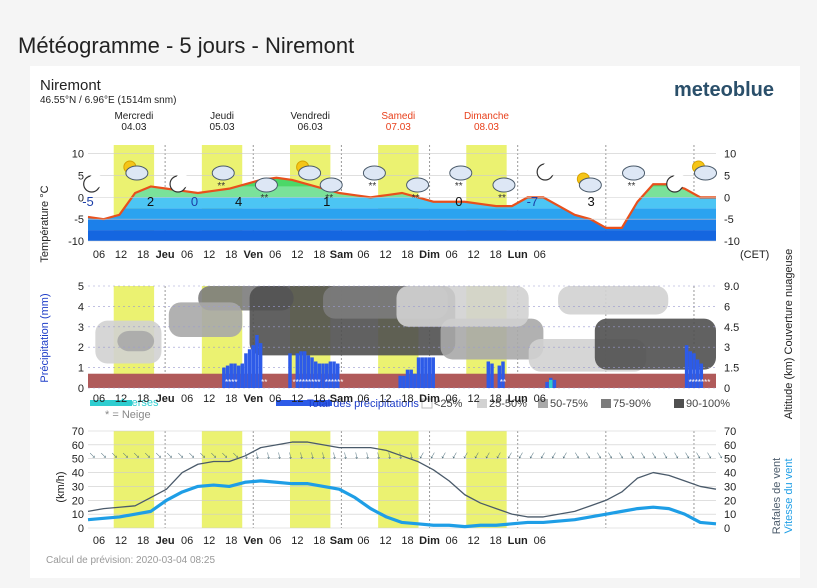 Image resolution: width=817 pixels, height=588 pixels. I want to click on time-tick-top-19: Lun, so click(518, 255).